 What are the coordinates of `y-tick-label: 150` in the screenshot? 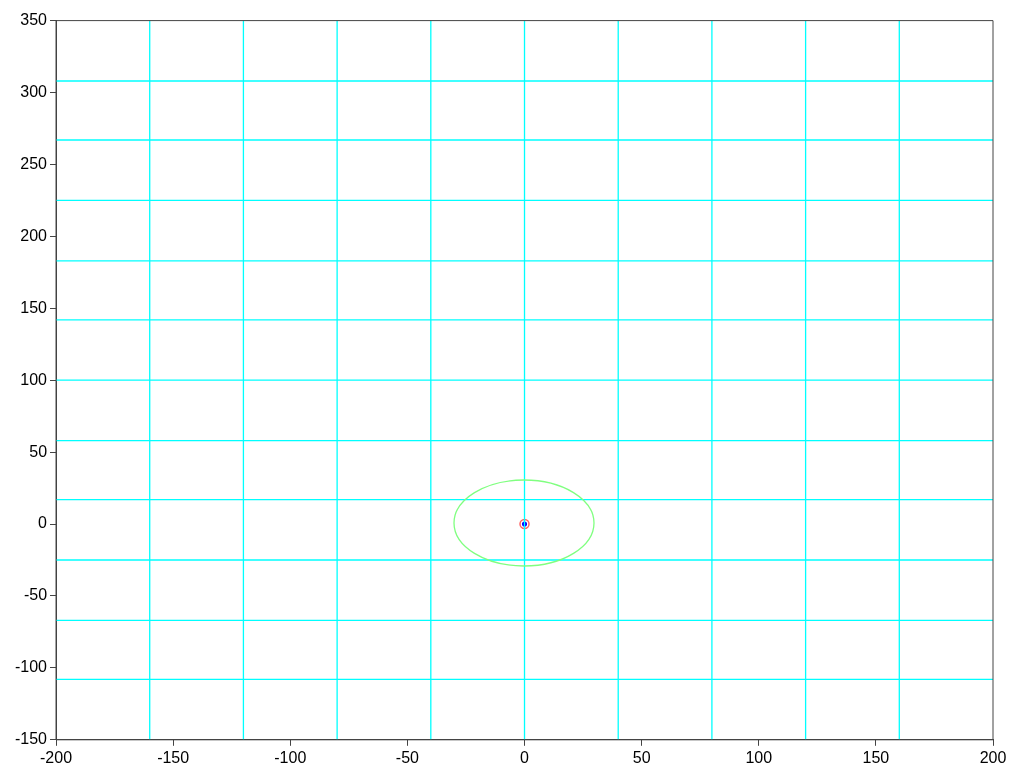 It's located at (34, 307).